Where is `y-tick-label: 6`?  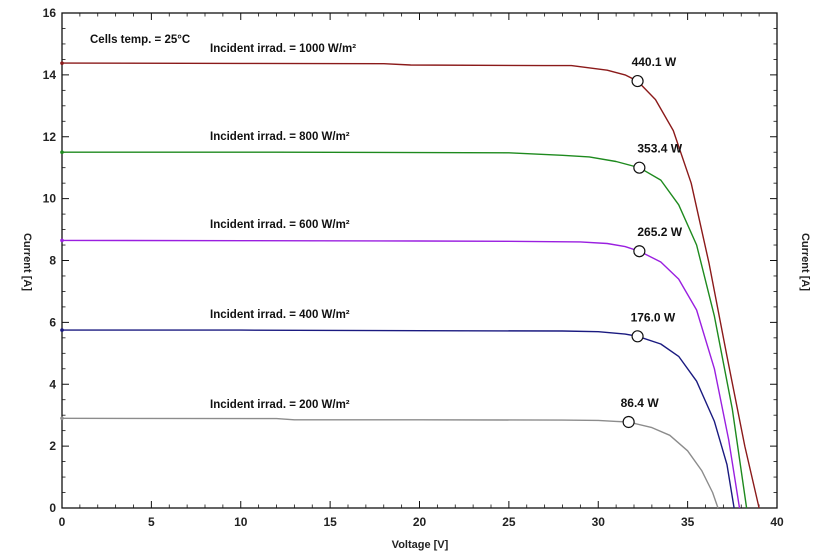 y-tick-label: 6 is located at coordinates (52, 322).